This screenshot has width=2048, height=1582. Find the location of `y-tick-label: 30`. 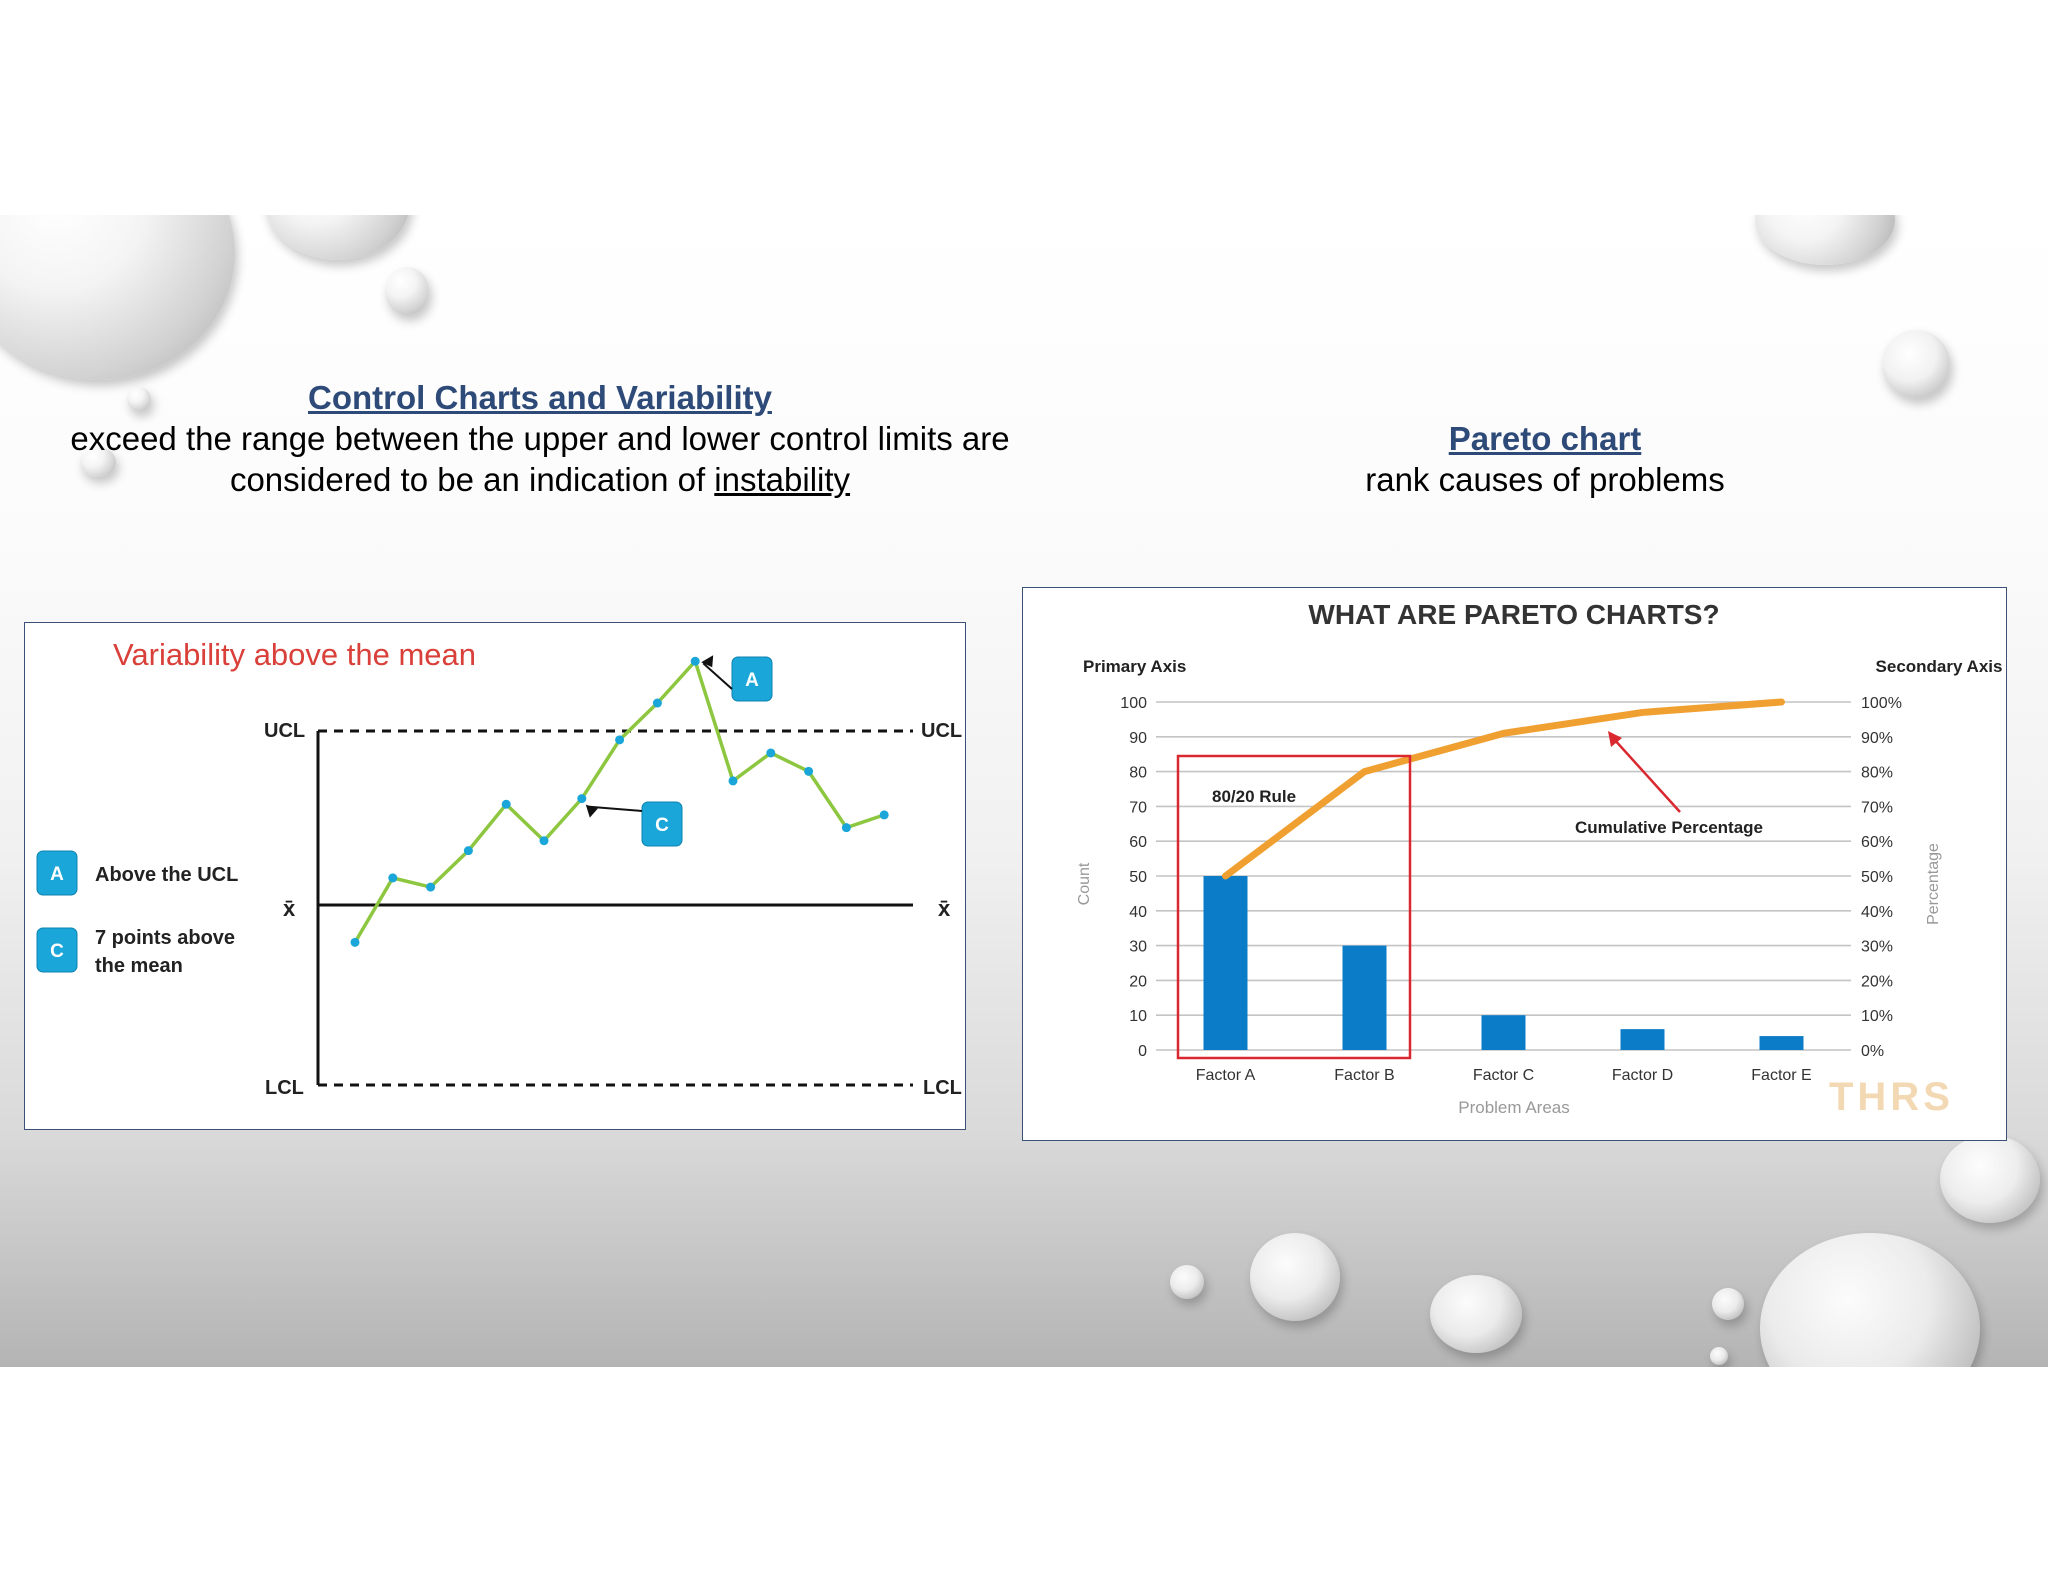

y-tick-label: 30 is located at coordinates (1138, 947).